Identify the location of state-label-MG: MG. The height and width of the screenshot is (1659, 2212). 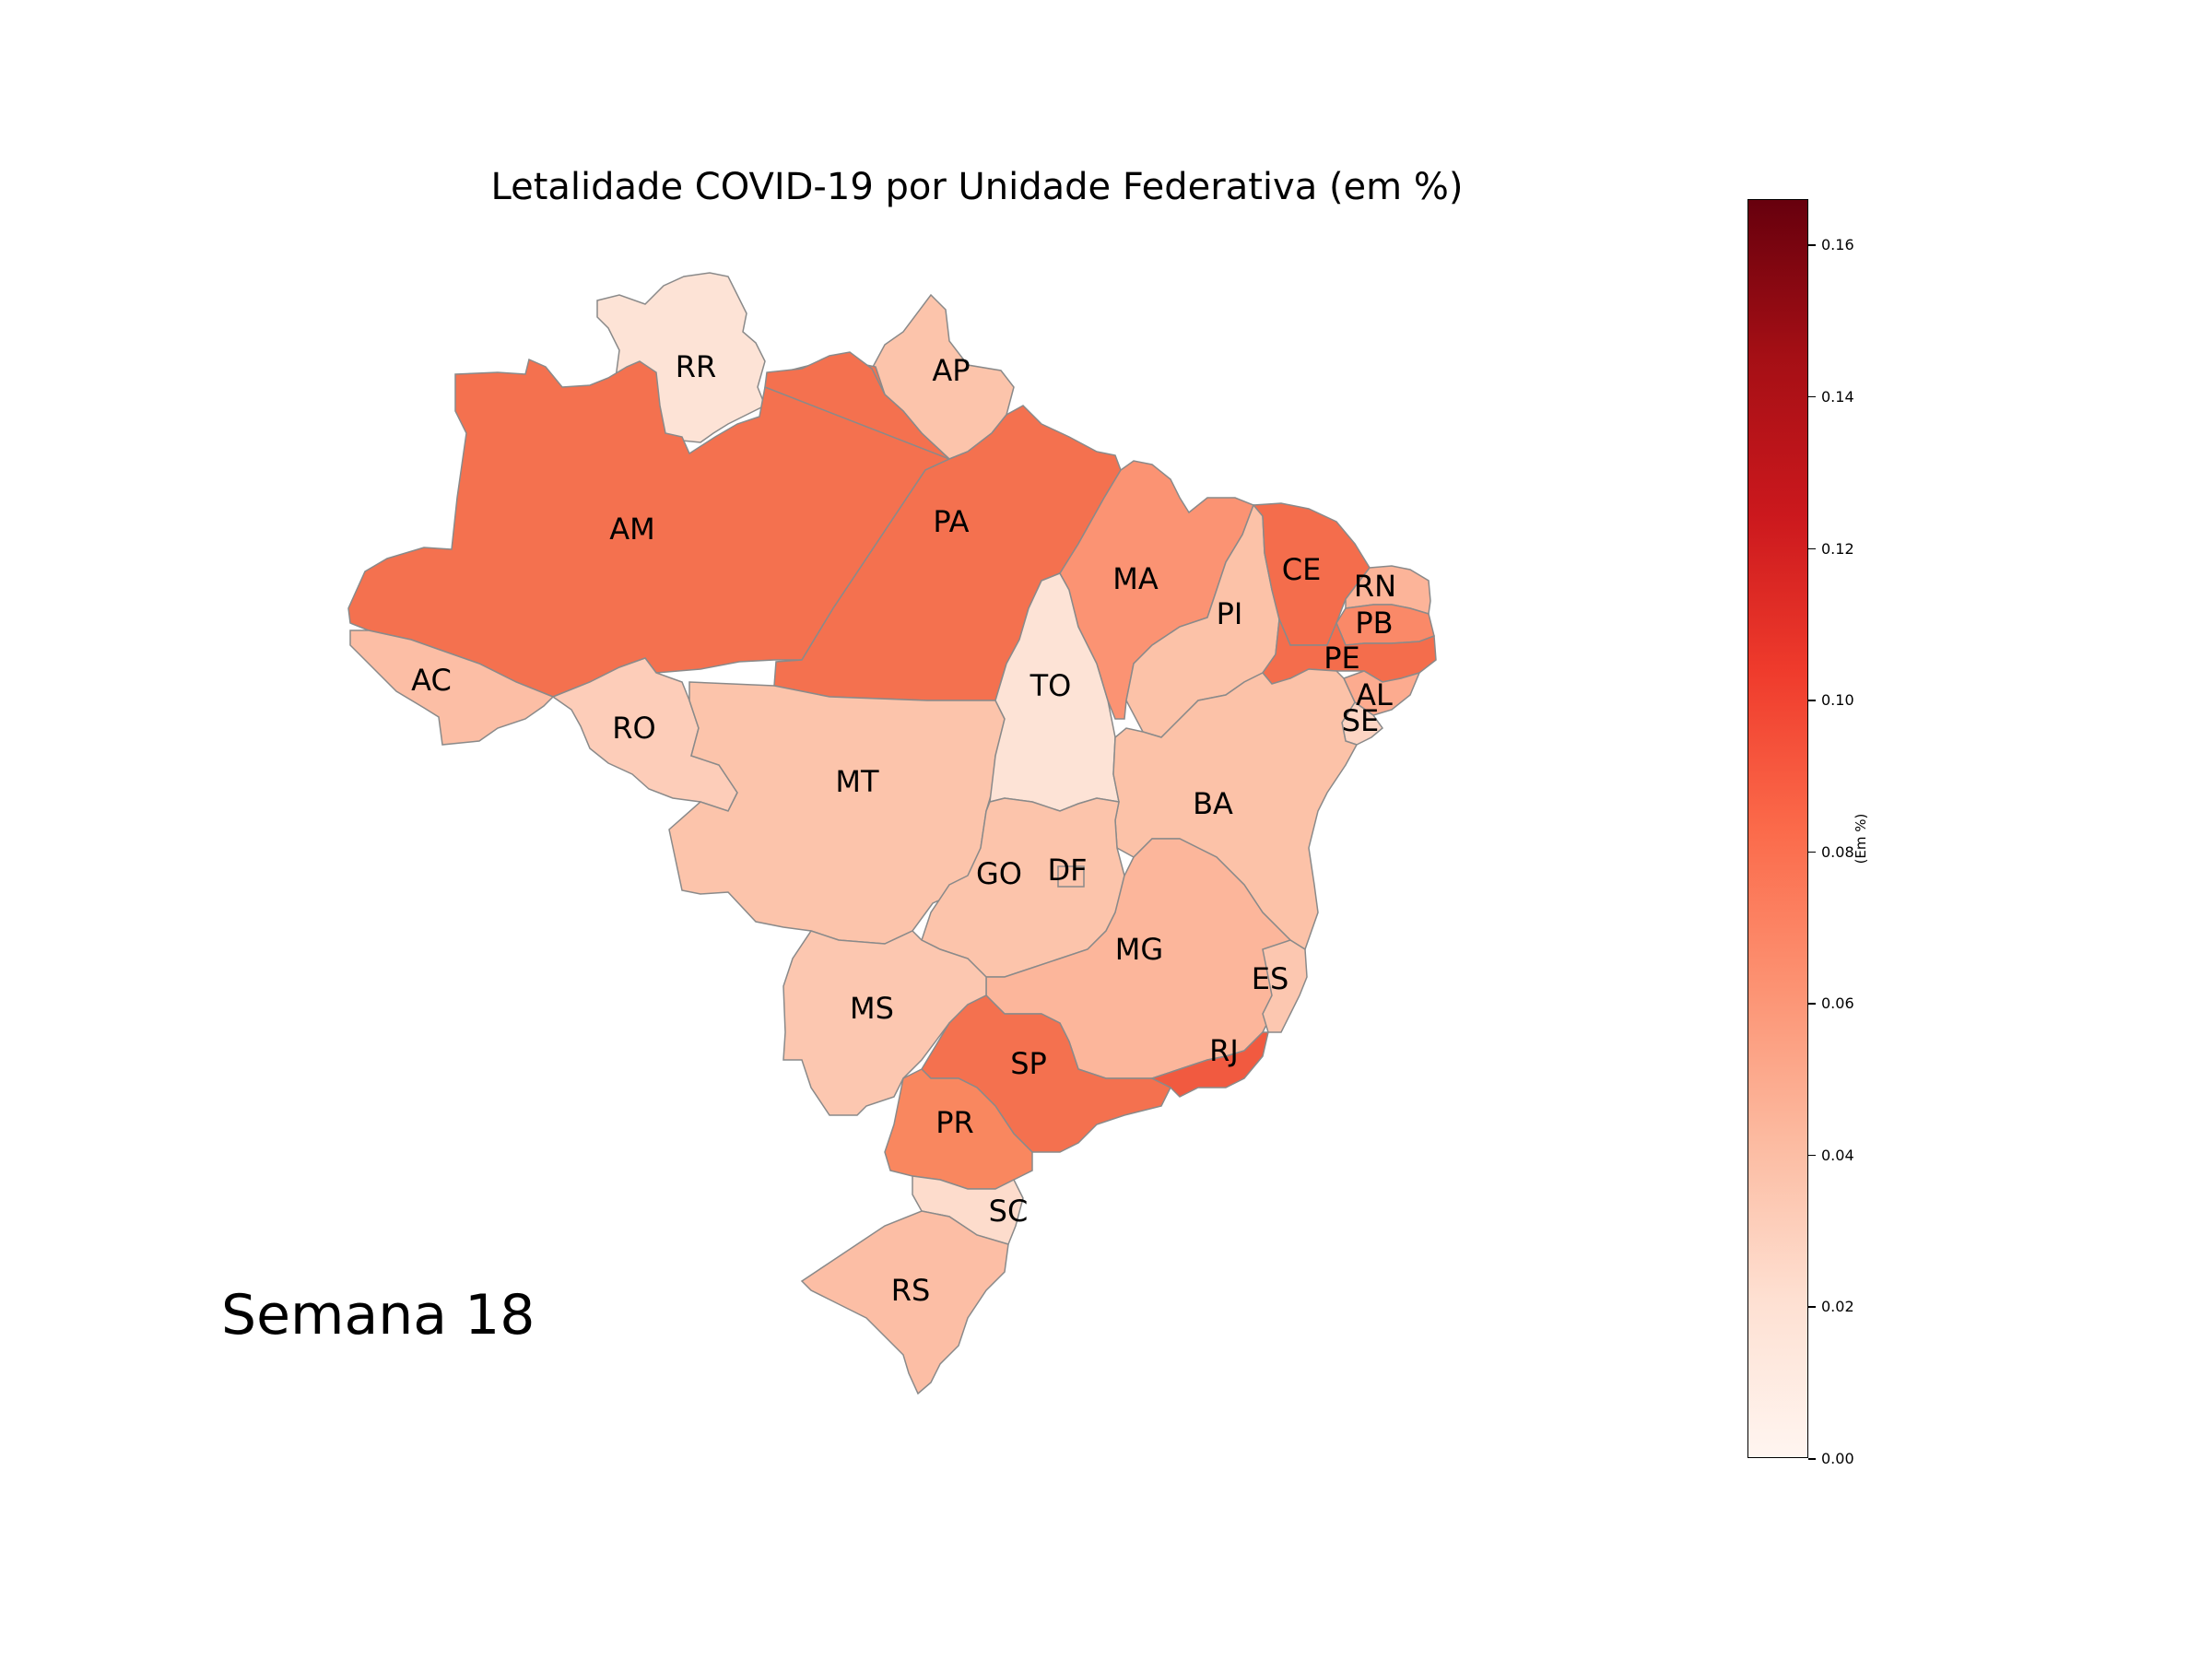
(1139, 949).